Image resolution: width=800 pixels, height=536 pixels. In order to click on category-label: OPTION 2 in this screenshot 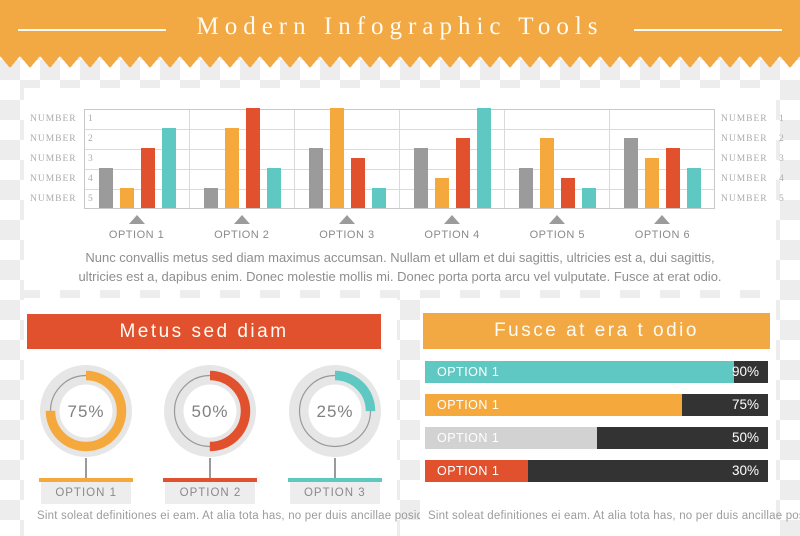, I will do `click(242, 235)`.